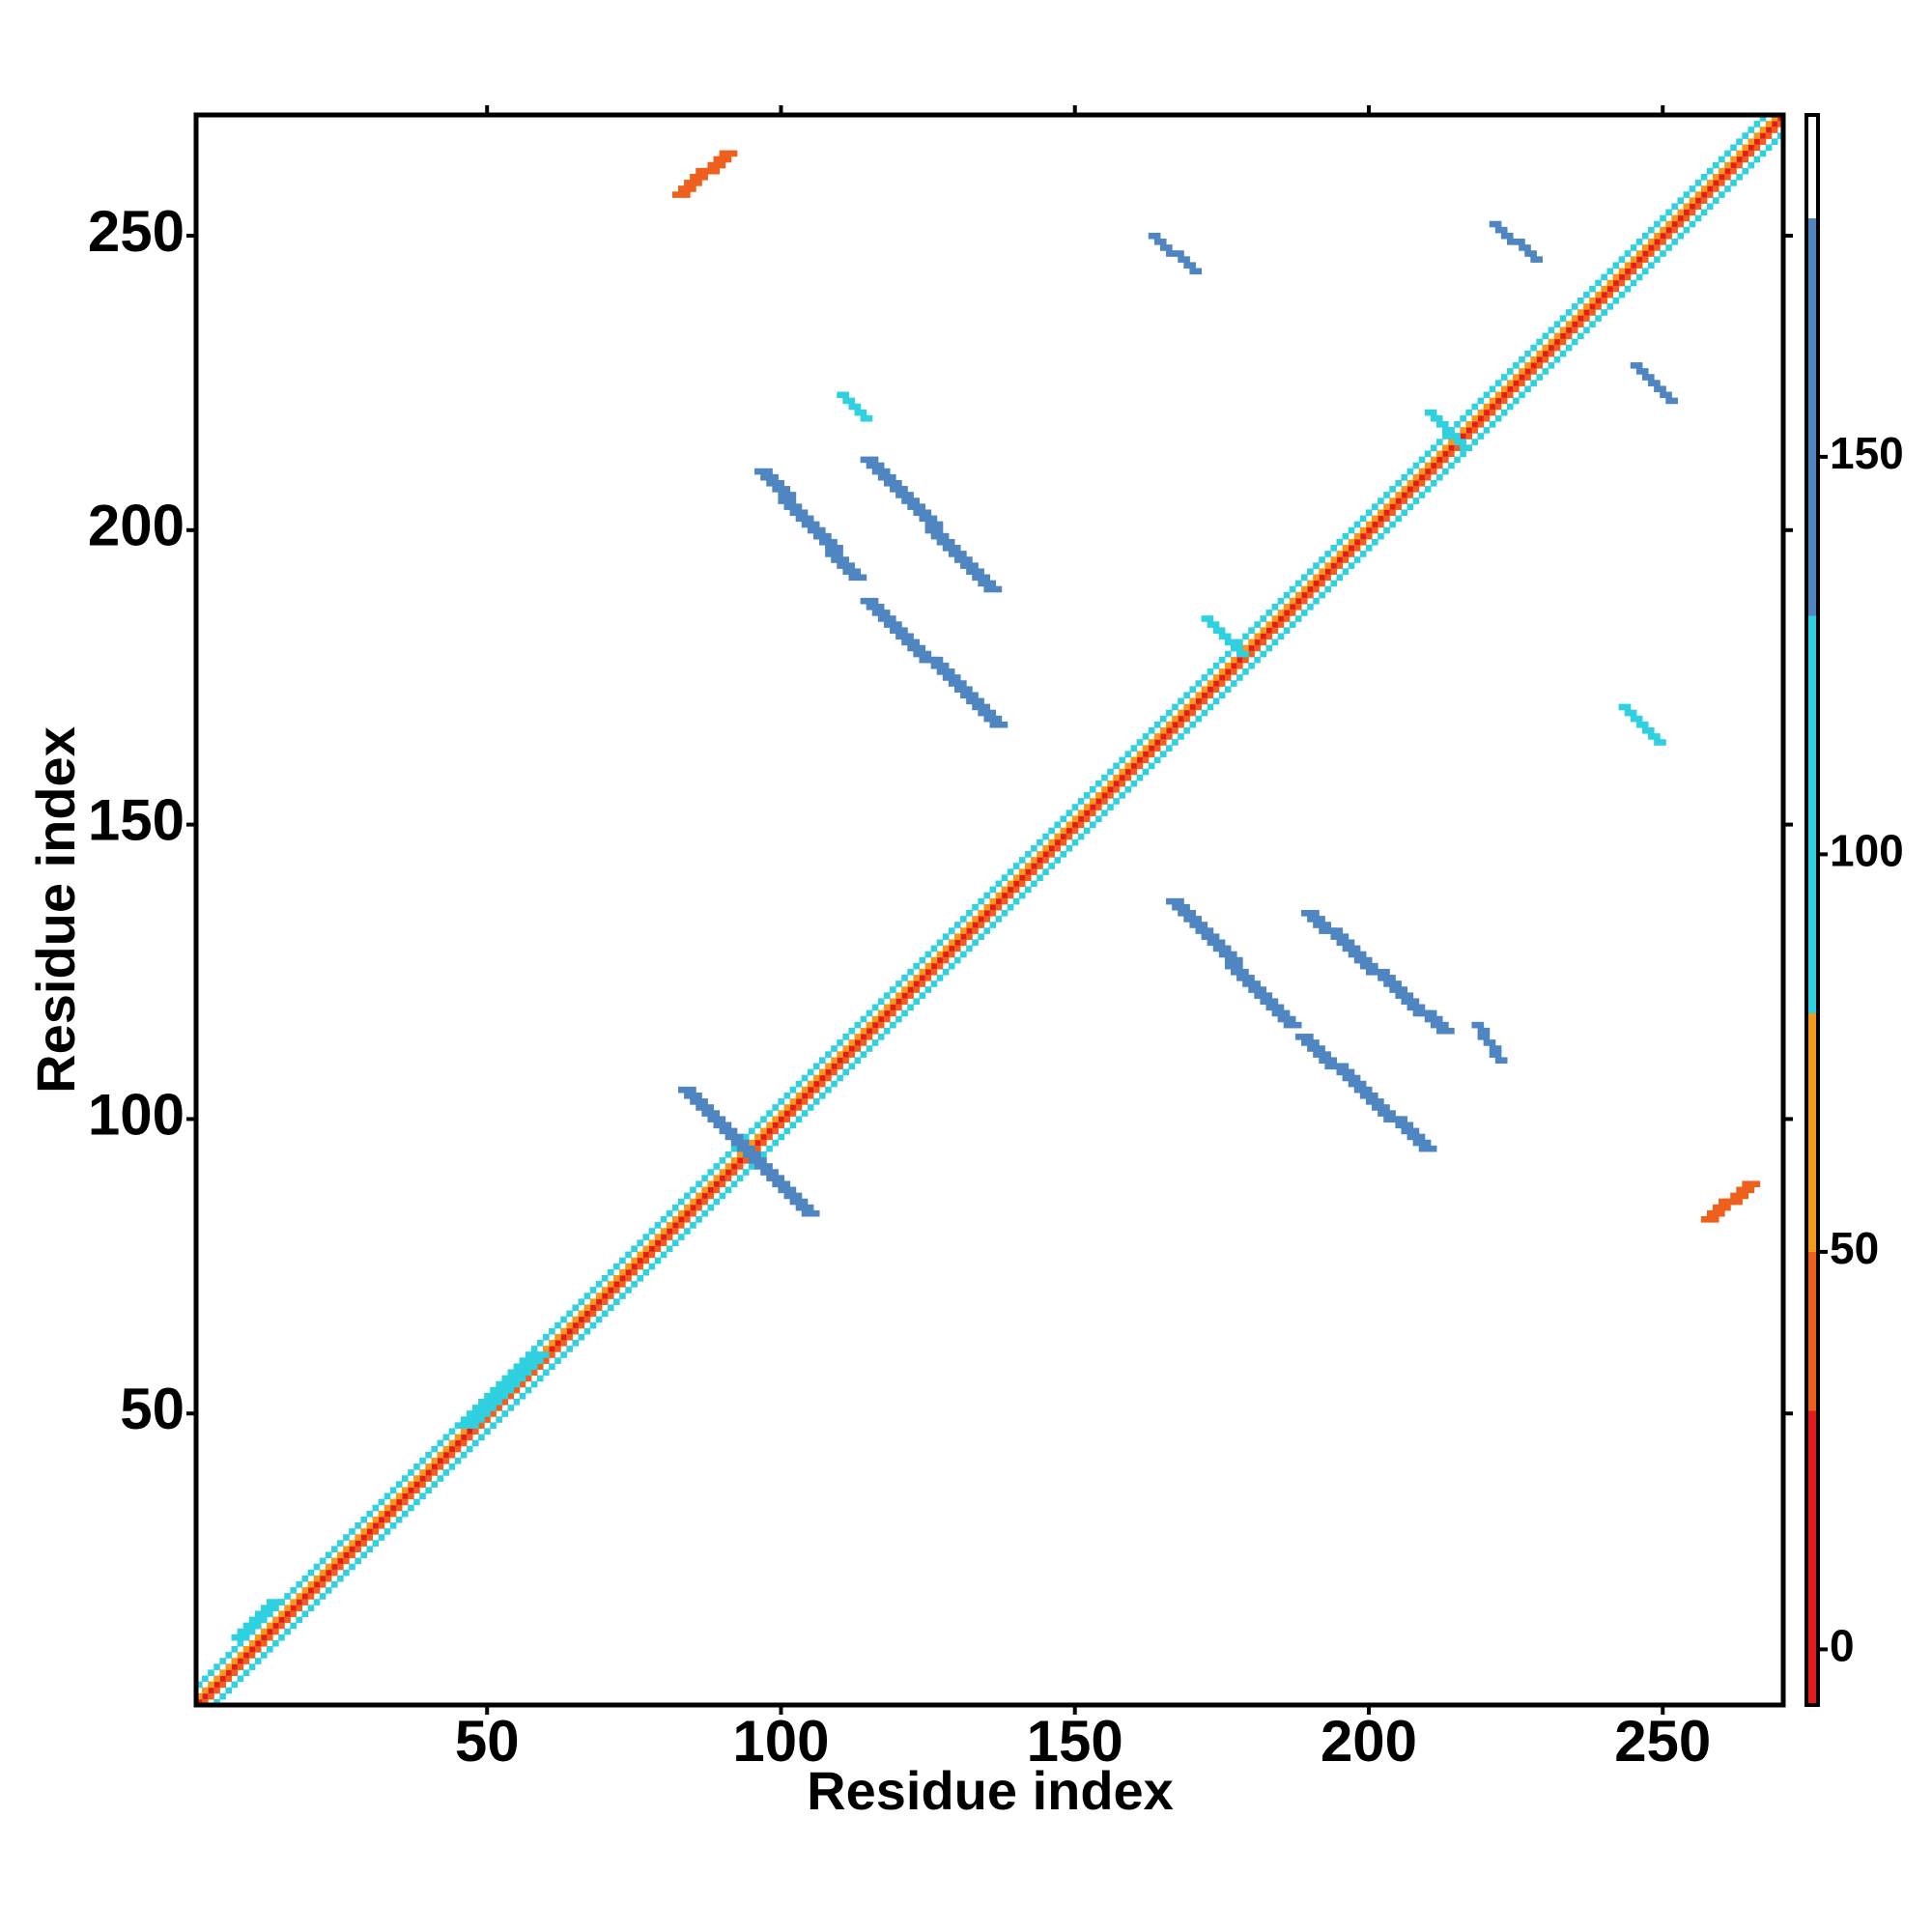 The width and height of the screenshot is (1932, 1932). Describe the element at coordinates (1867, 851) in the screenshot. I see `colorbar-tick-label: 100` at that location.